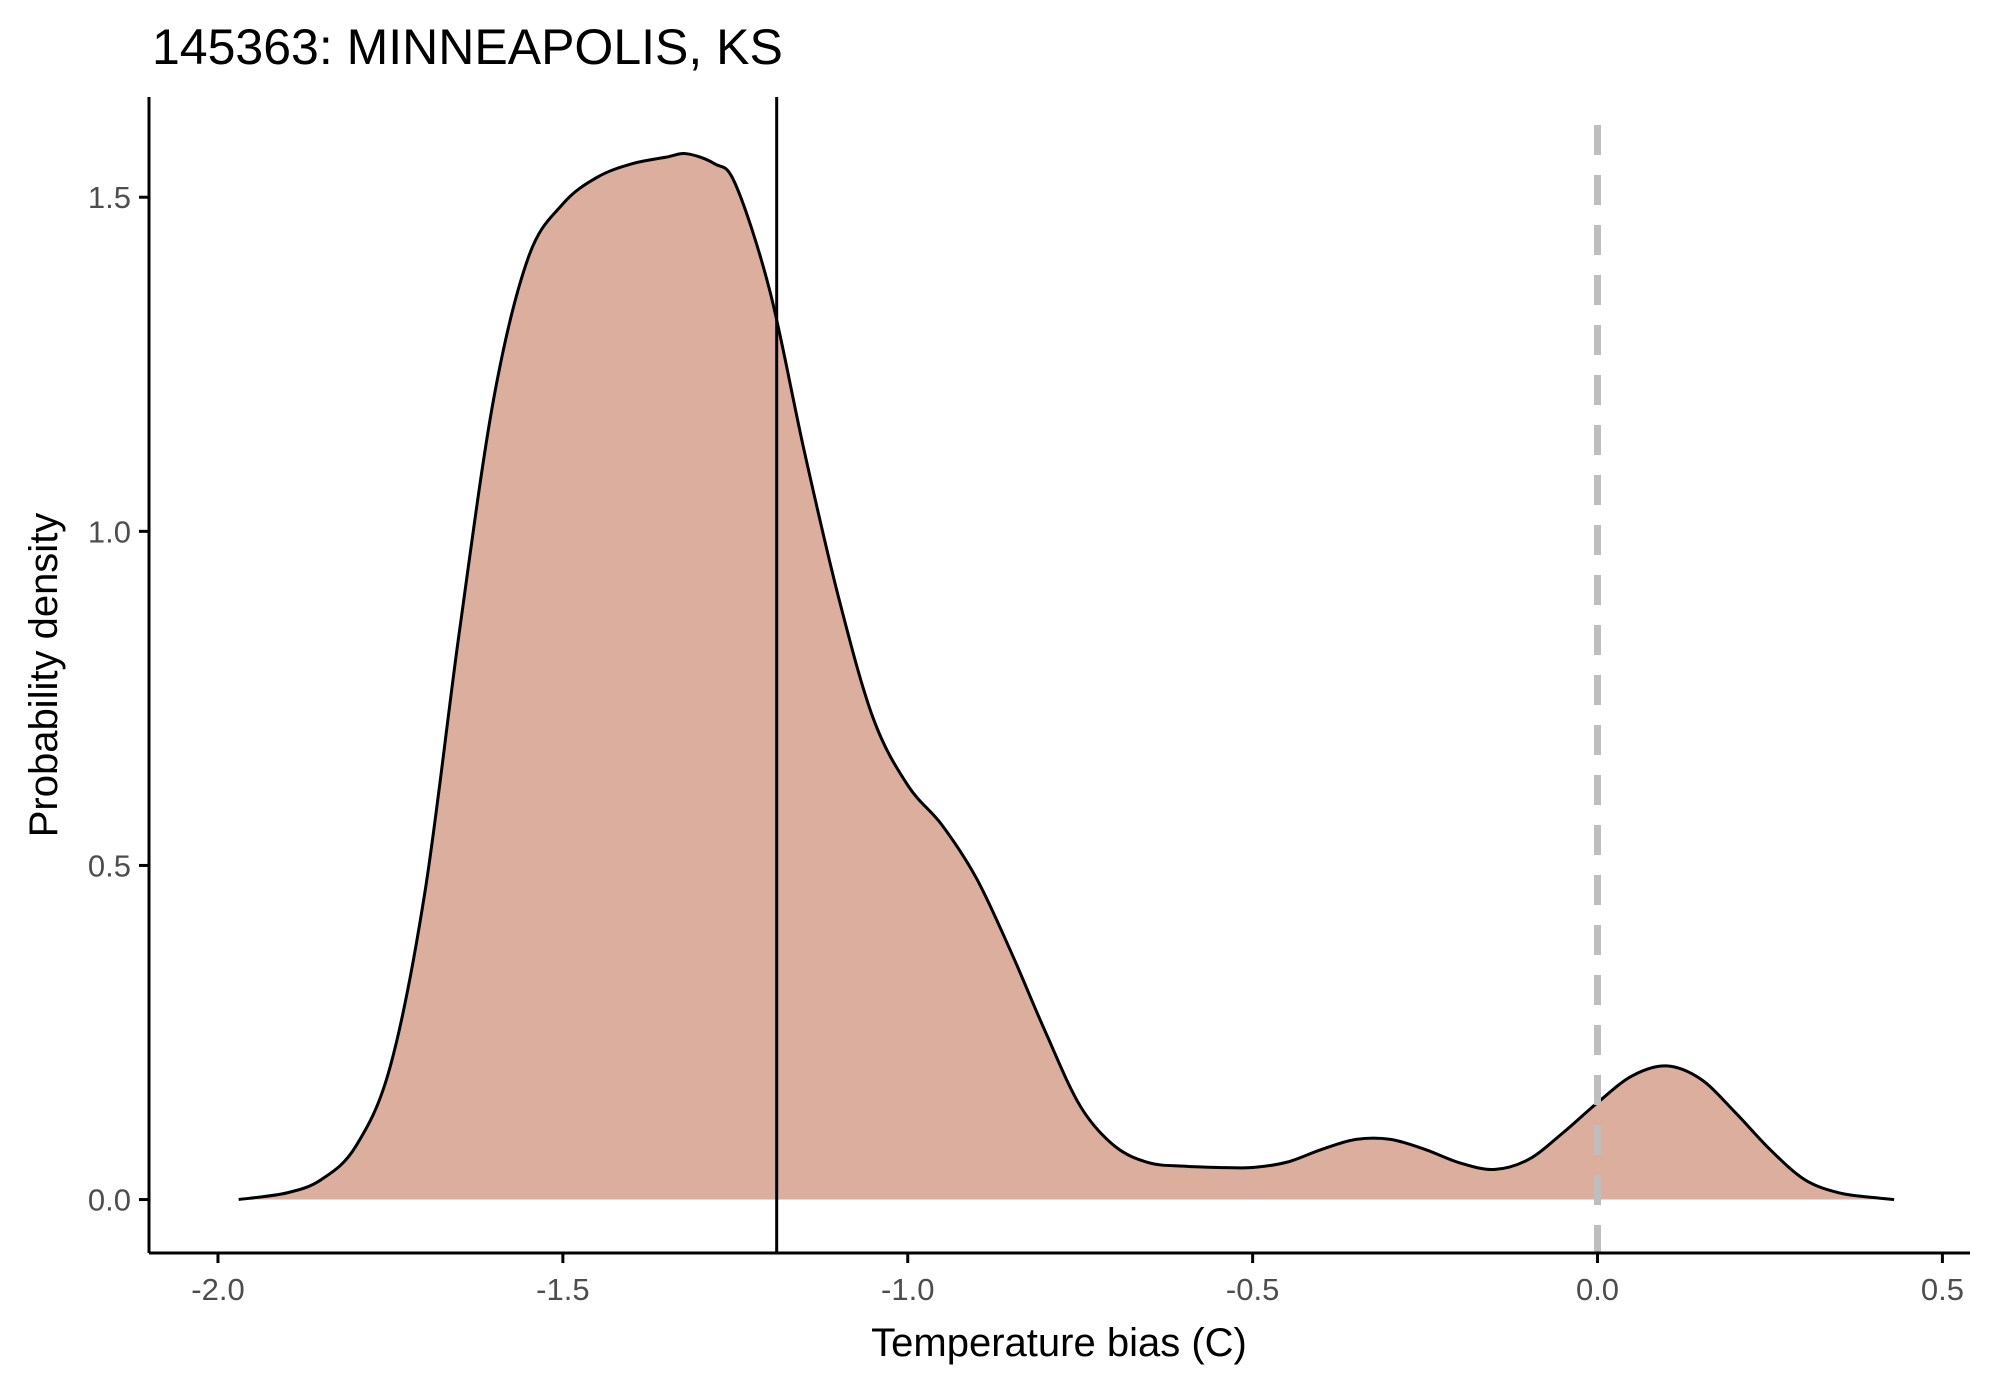 Image resolution: width=1990 pixels, height=1384 pixels. Describe the element at coordinates (118, 699) in the screenshot. I see `y-axis-ticks: 0.0 0.5 1.0 1.5` at that location.